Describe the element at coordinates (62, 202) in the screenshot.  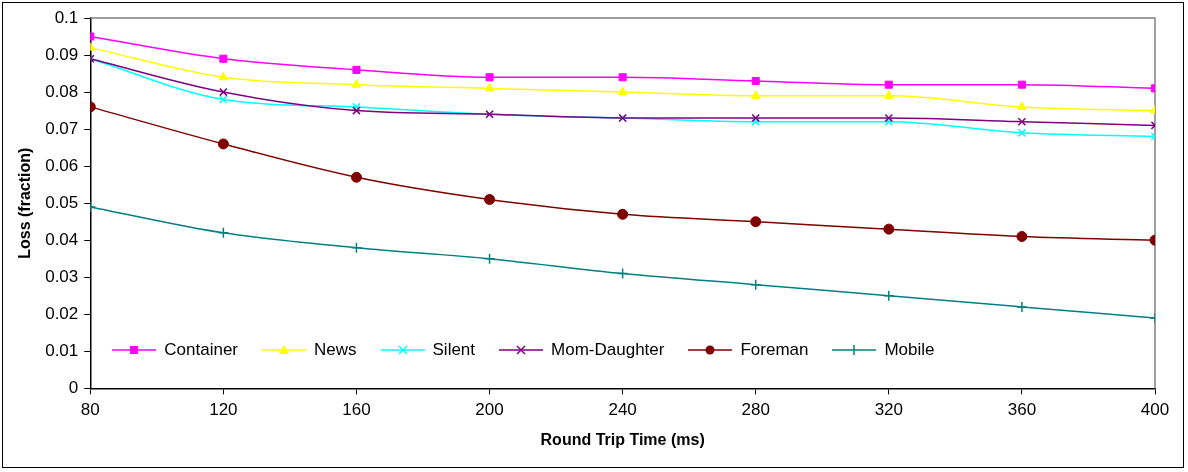
I see `y-tick-label: 0.05` at that location.